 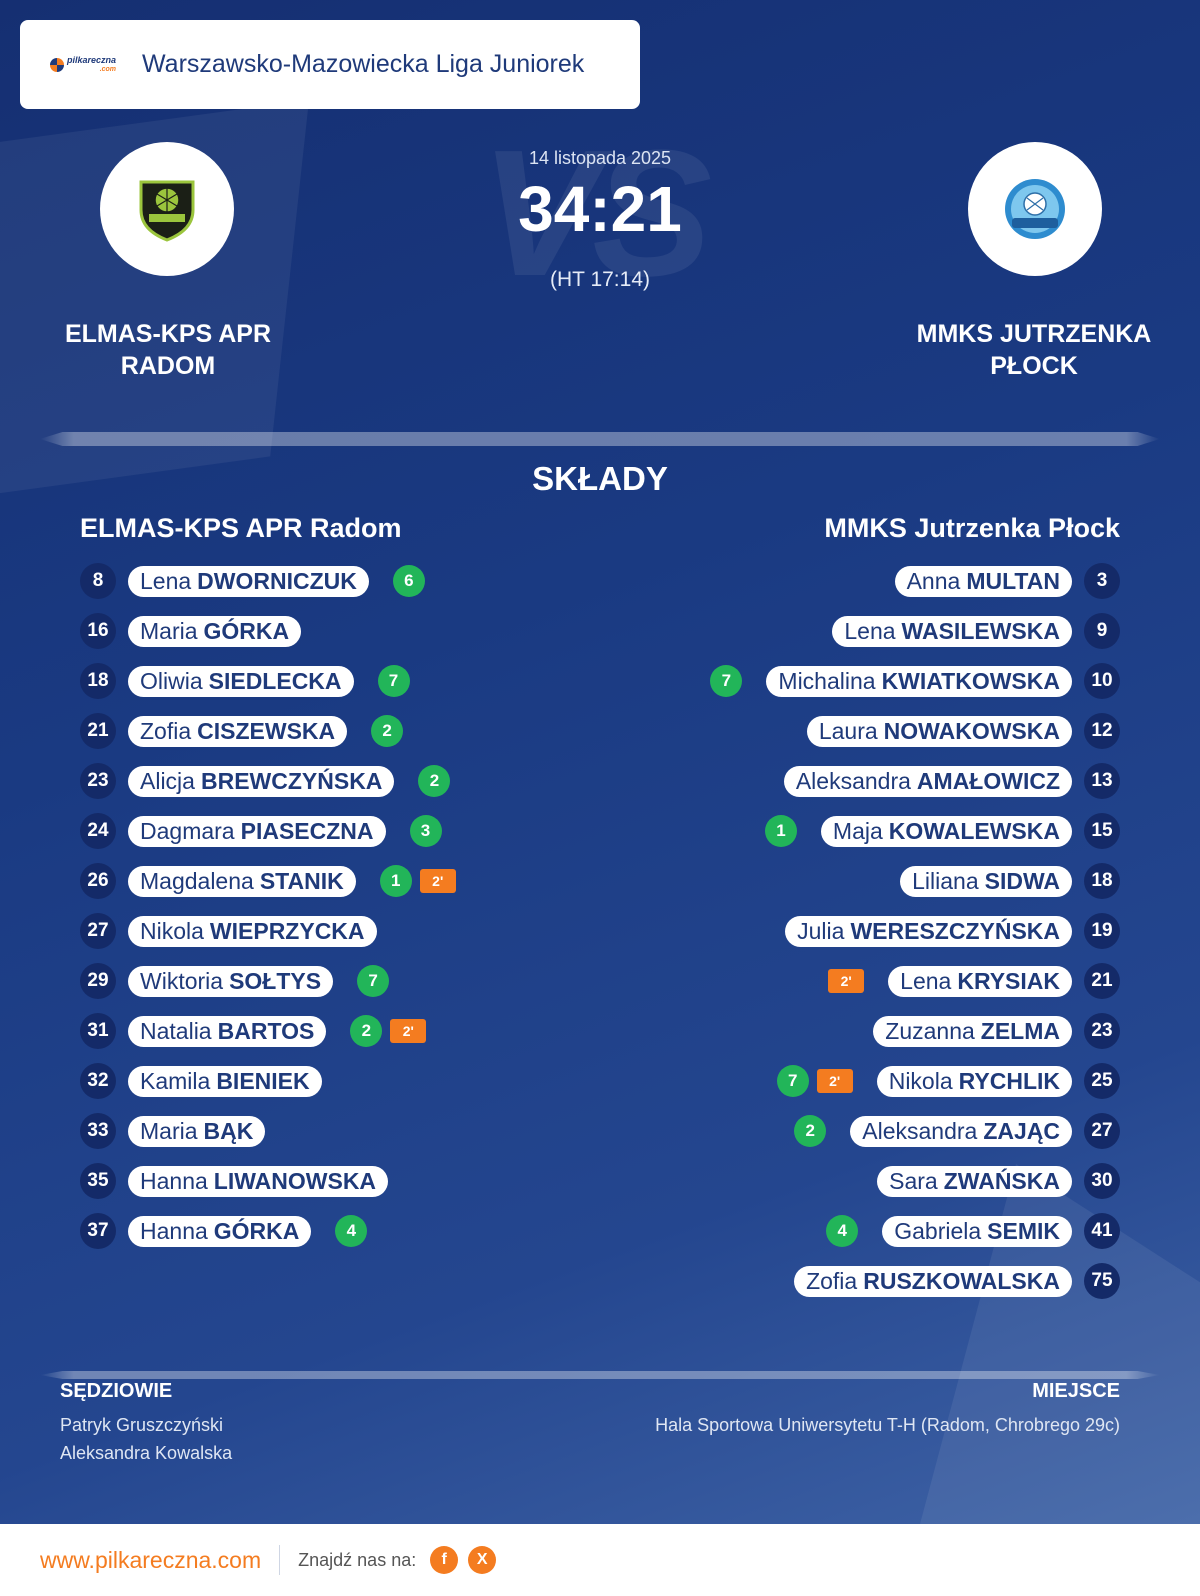 I want to click on player-name: Magdalena STANIK, so click(x=242, y=881).